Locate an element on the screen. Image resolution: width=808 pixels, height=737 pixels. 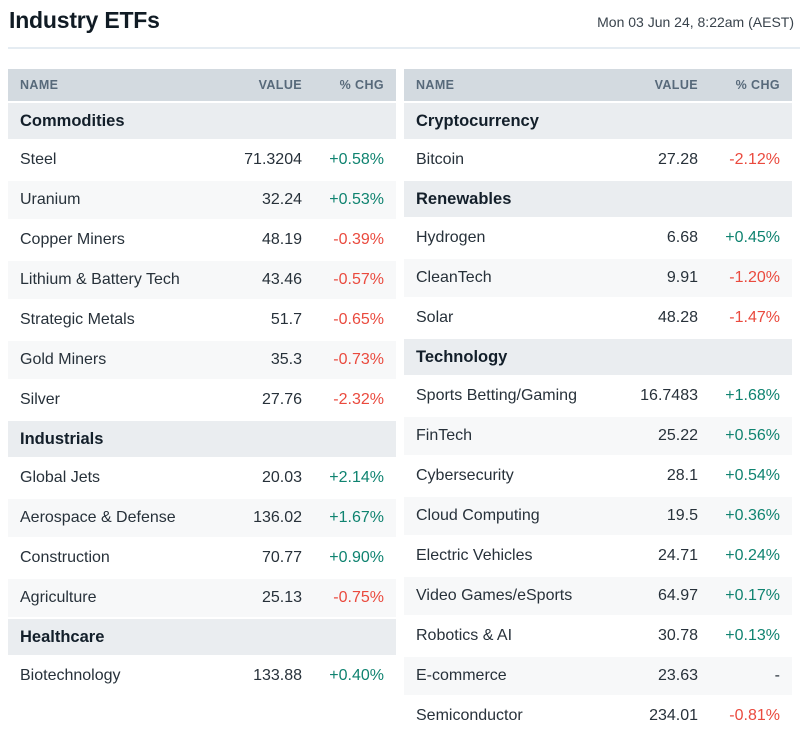
etf-row: Agriculture 25.13 -0.75% is located at coordinates (202, 598).